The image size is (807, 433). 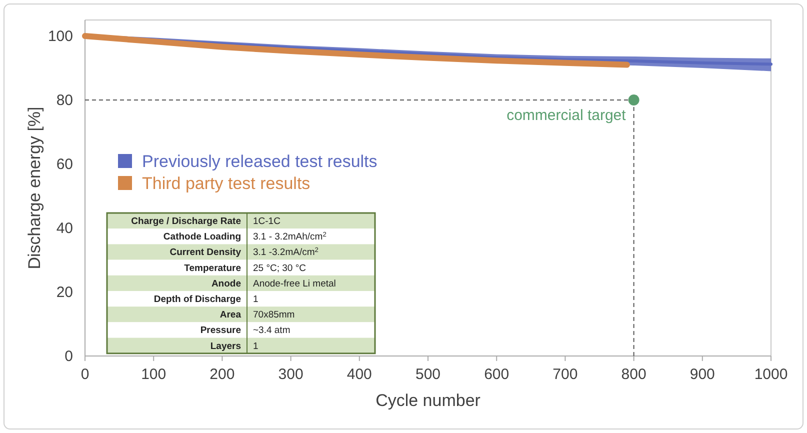 I want to click on annotation: ~3.4 atm, so click(x=271, y=330).